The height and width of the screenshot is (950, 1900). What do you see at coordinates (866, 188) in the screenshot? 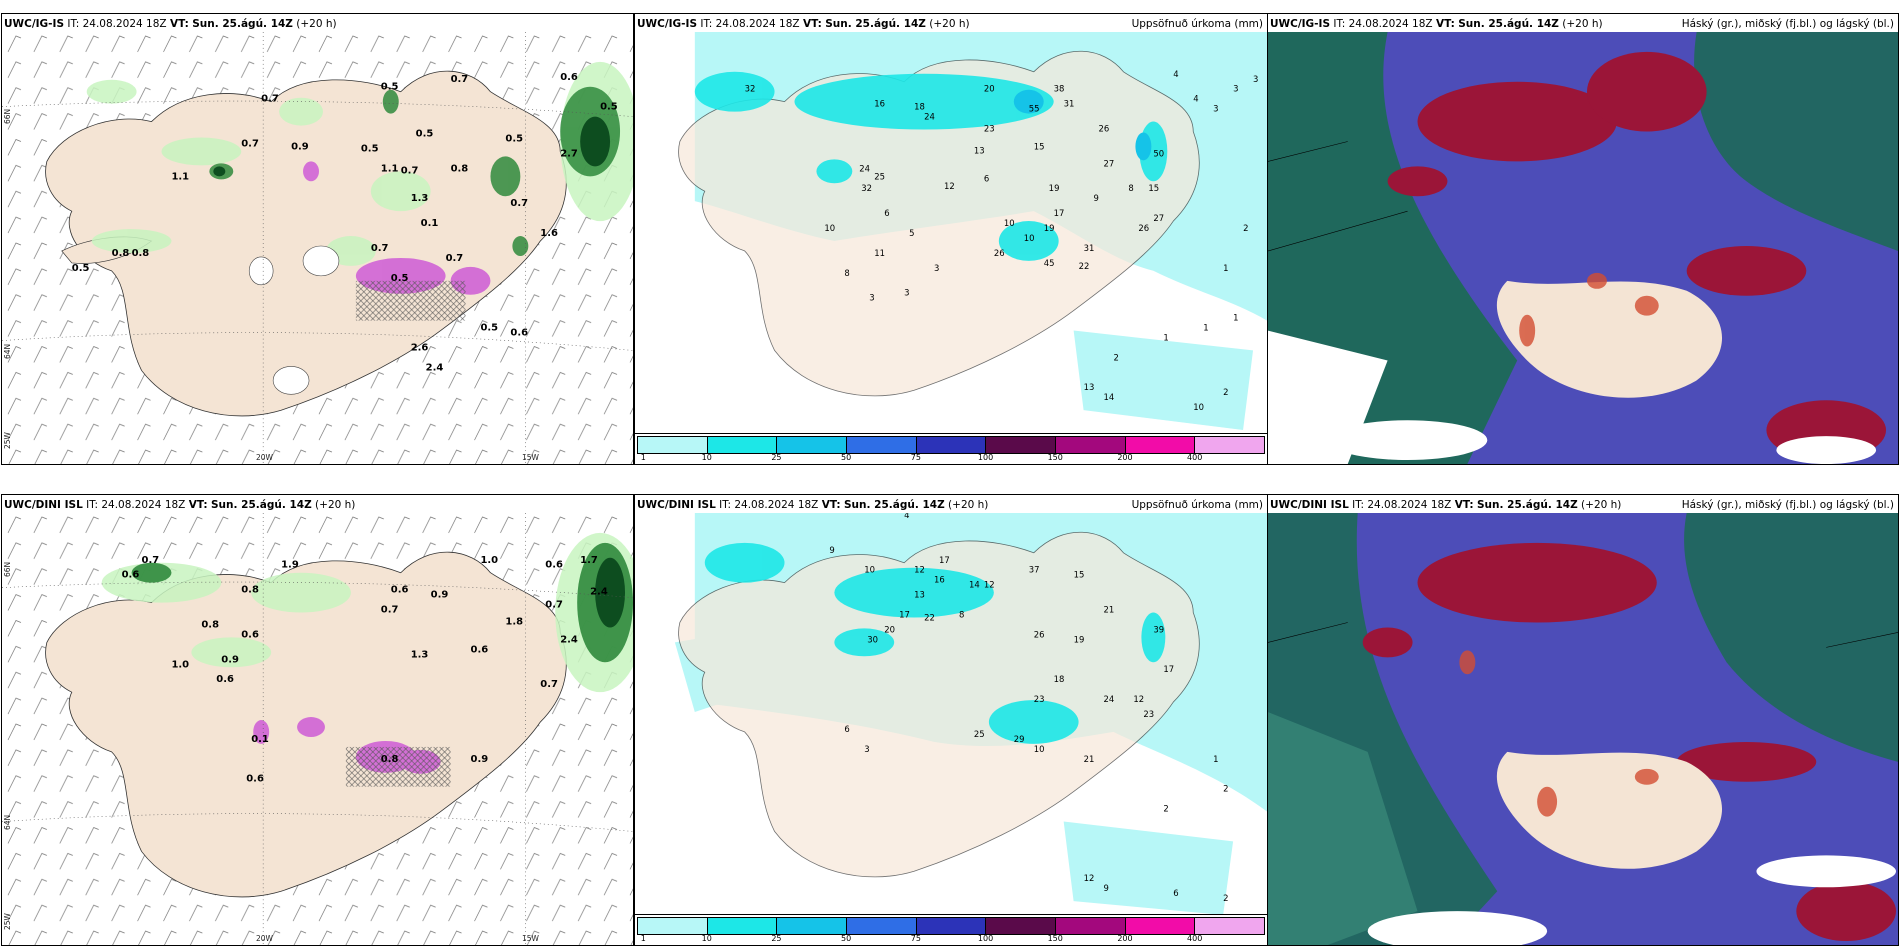
I see `svg-text: 32` at bounding box center [866, 188].